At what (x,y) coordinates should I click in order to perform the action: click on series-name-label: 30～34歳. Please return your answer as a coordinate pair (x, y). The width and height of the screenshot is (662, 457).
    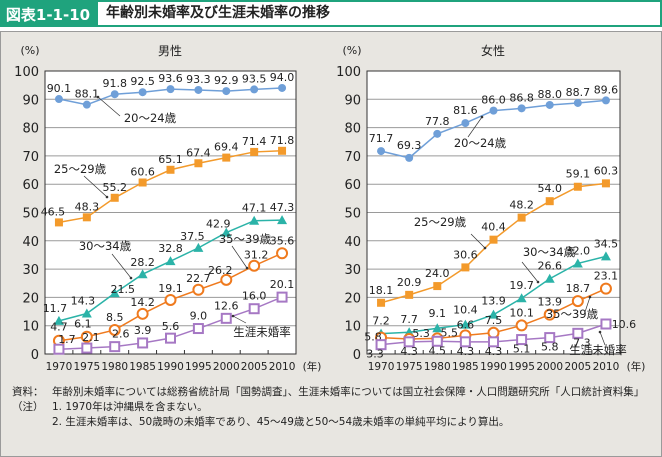
    Looking at the image, I should click on (105, 246).